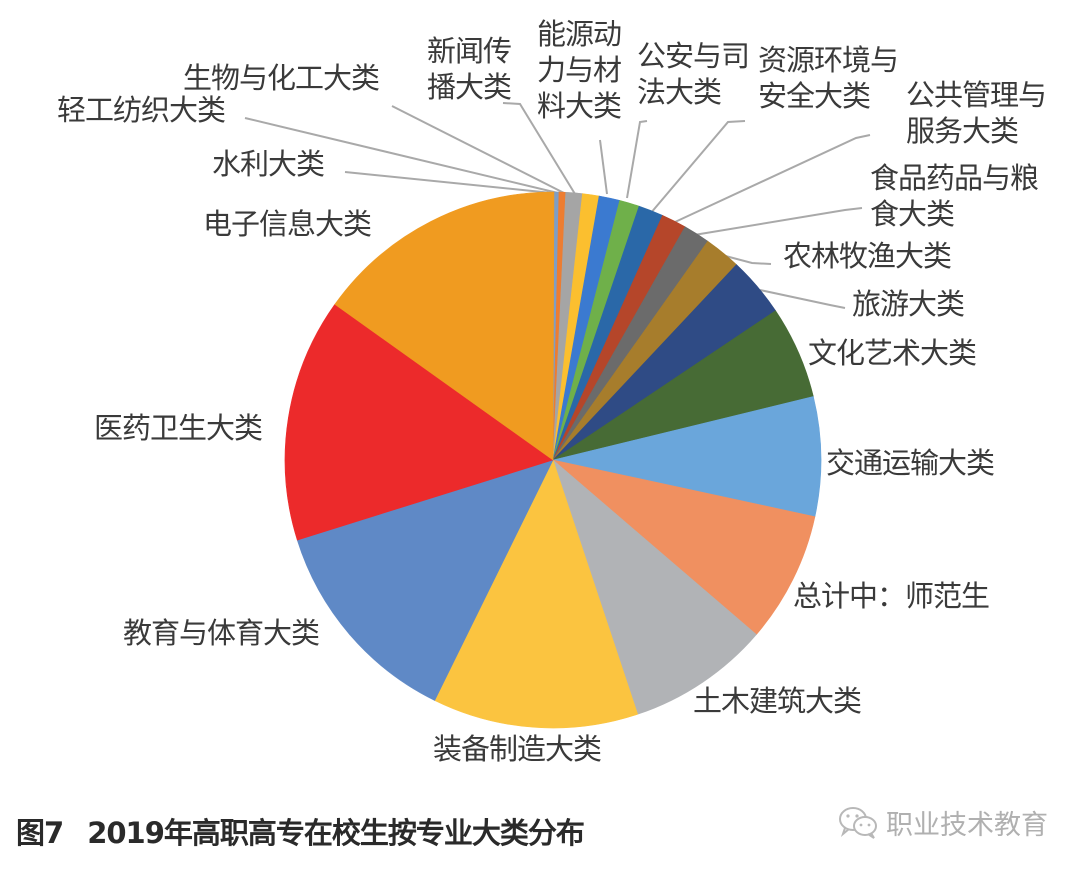 This screenshot has width=1080, height=869. What do you see at coordinates (579, 70) in the screenshot?
I see `slice-label: 能源动 力与材 料大类` at bounding box center [579, 70].